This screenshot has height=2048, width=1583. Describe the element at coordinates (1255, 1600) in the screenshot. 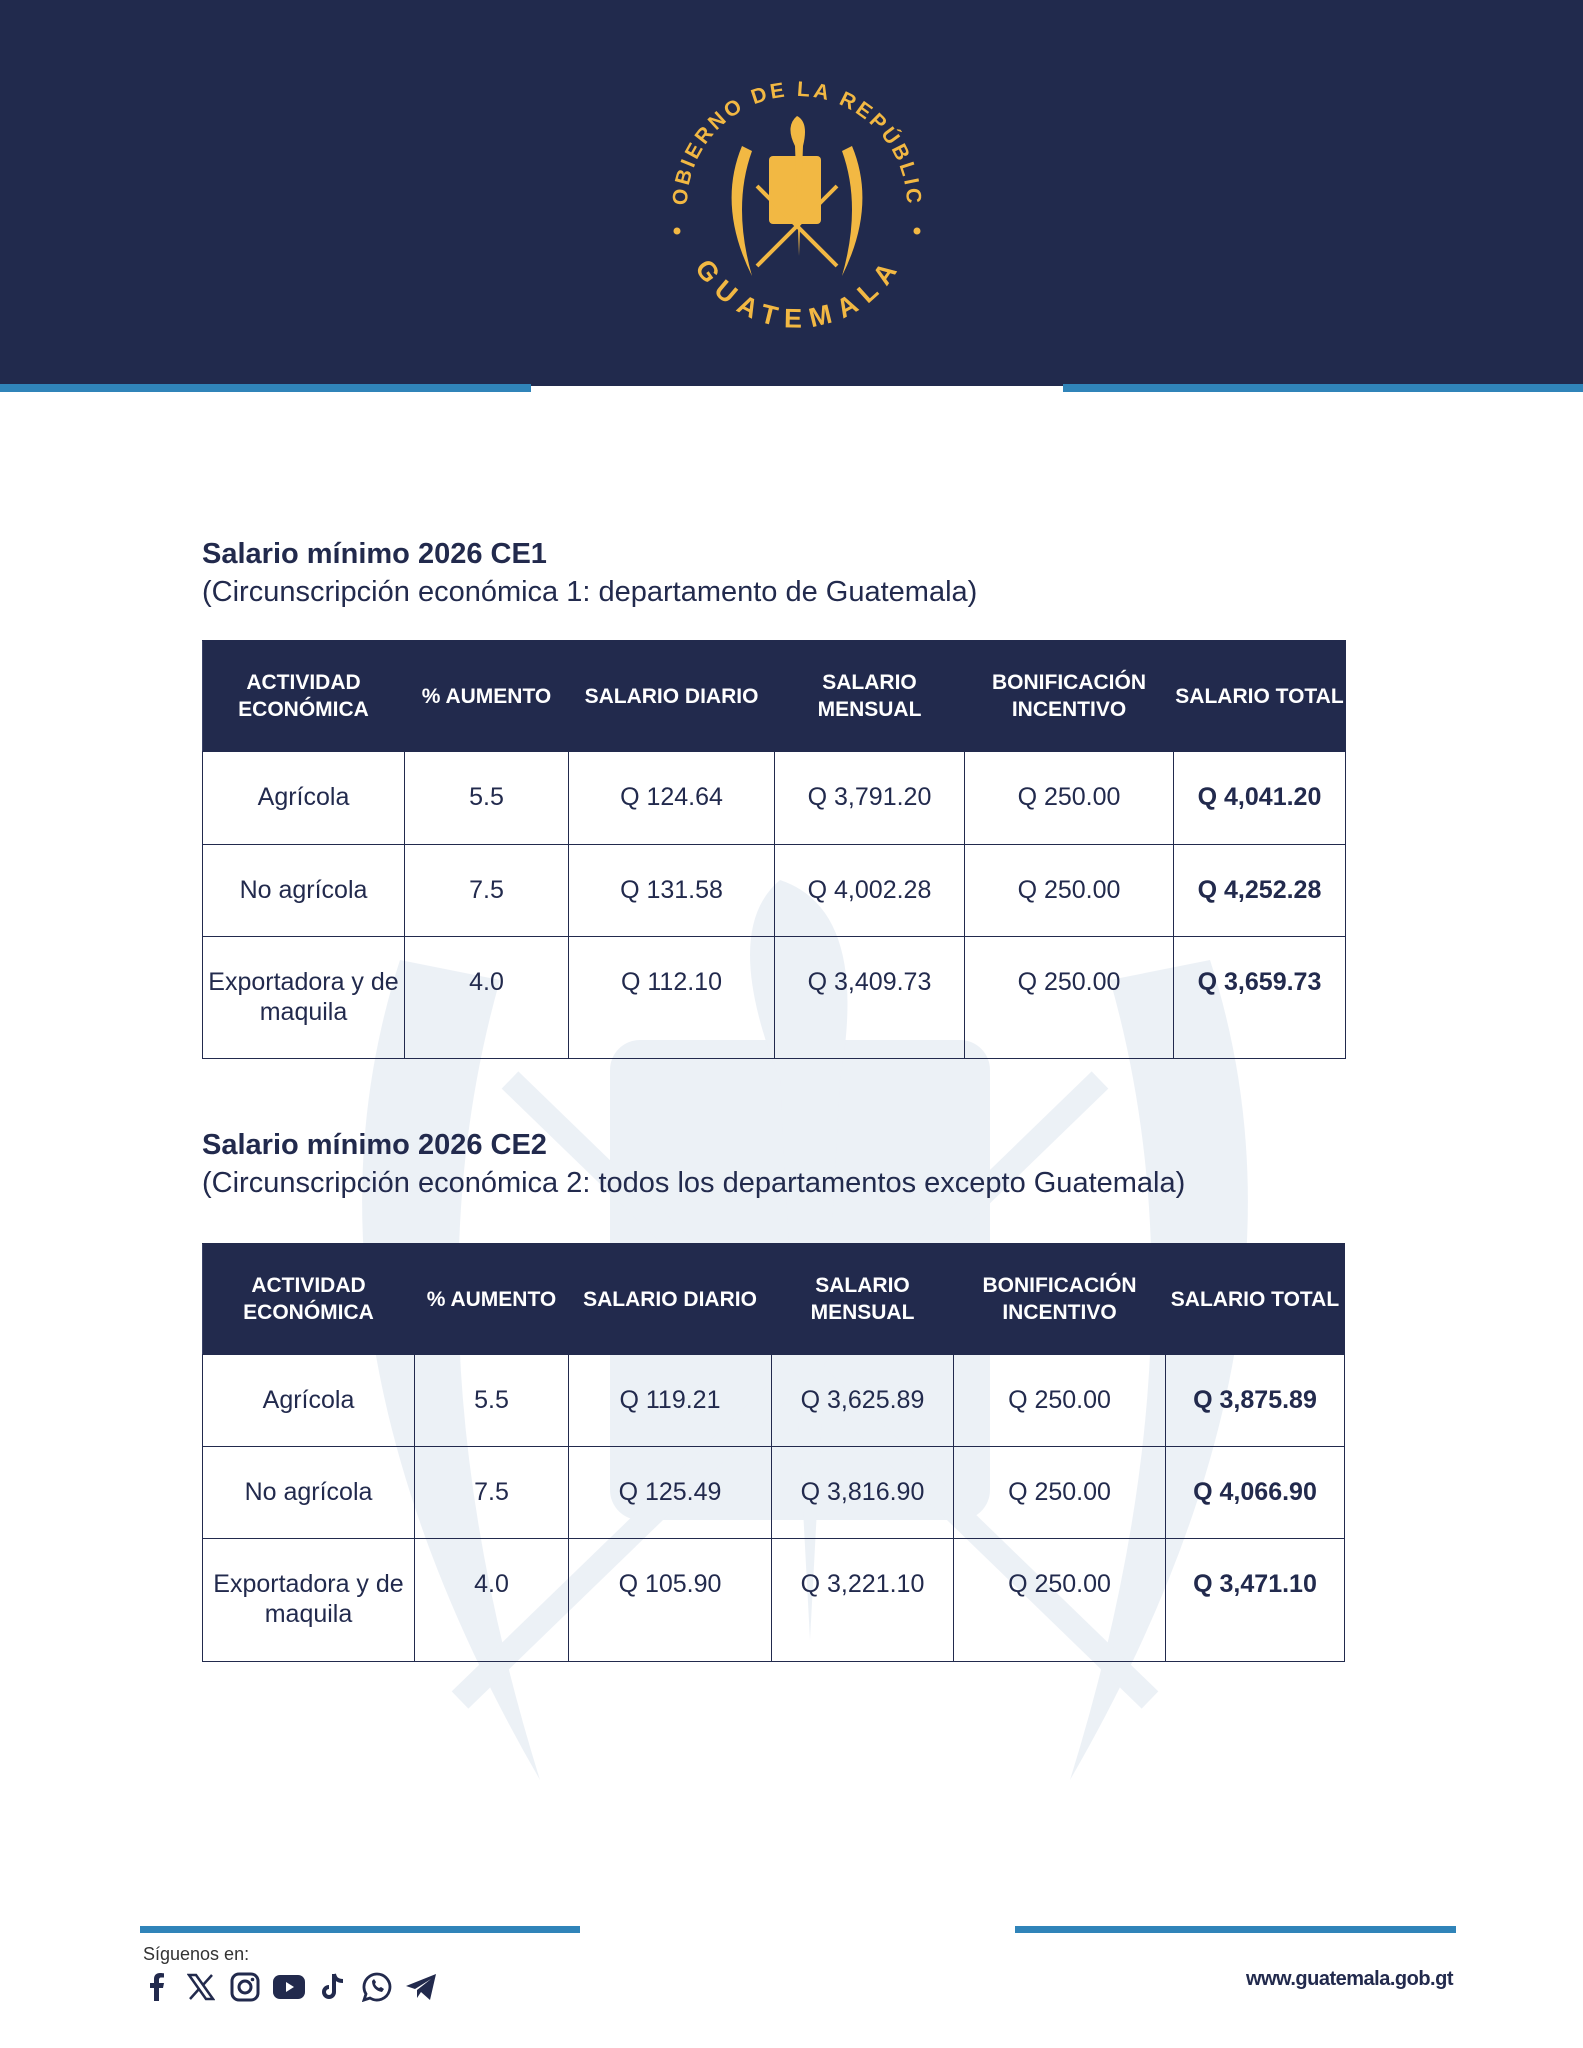

I see `cell-total: Q 3,471.10` at that location.